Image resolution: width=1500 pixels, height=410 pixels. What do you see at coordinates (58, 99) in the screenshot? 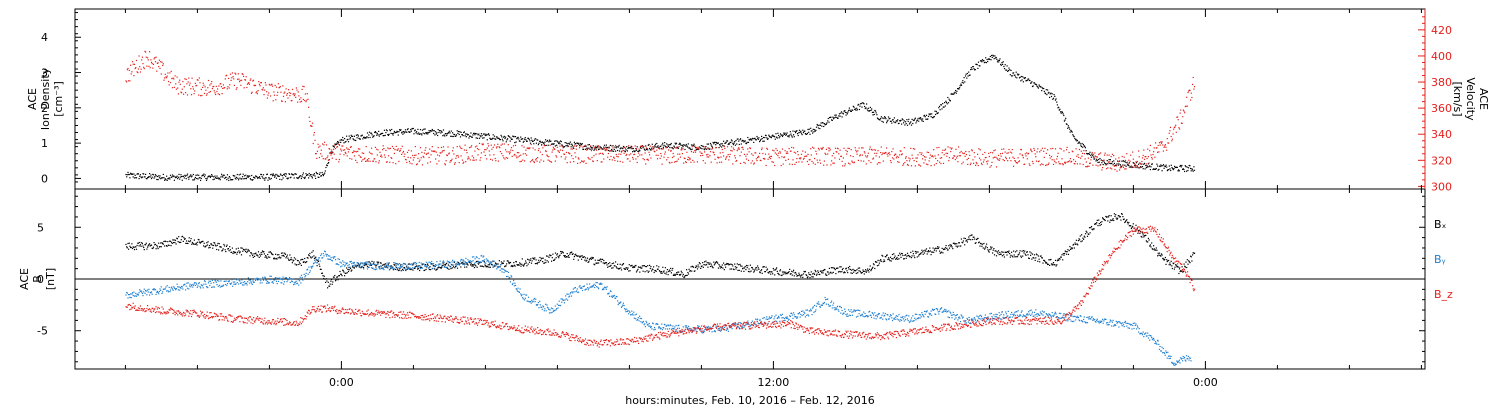
I see `top-left-axis-label-line: [cm⁻³]` at bounding box center [58, 99].